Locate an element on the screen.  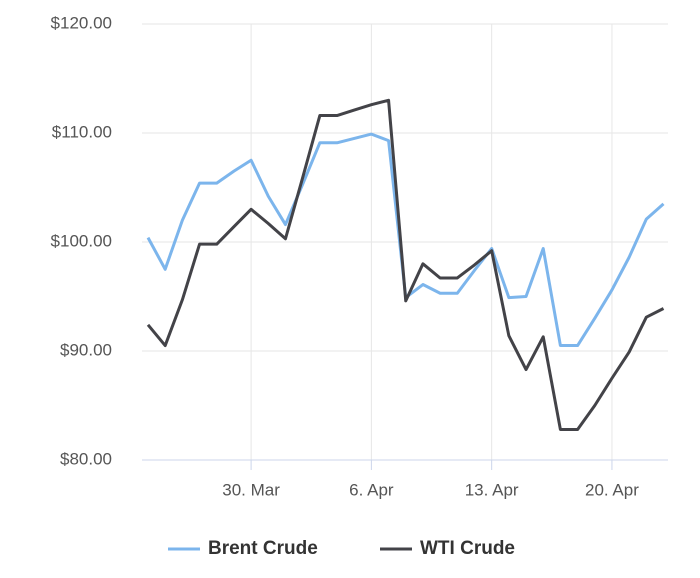
x-tick-label: 6. Apr is located at coordinates (371, 489).